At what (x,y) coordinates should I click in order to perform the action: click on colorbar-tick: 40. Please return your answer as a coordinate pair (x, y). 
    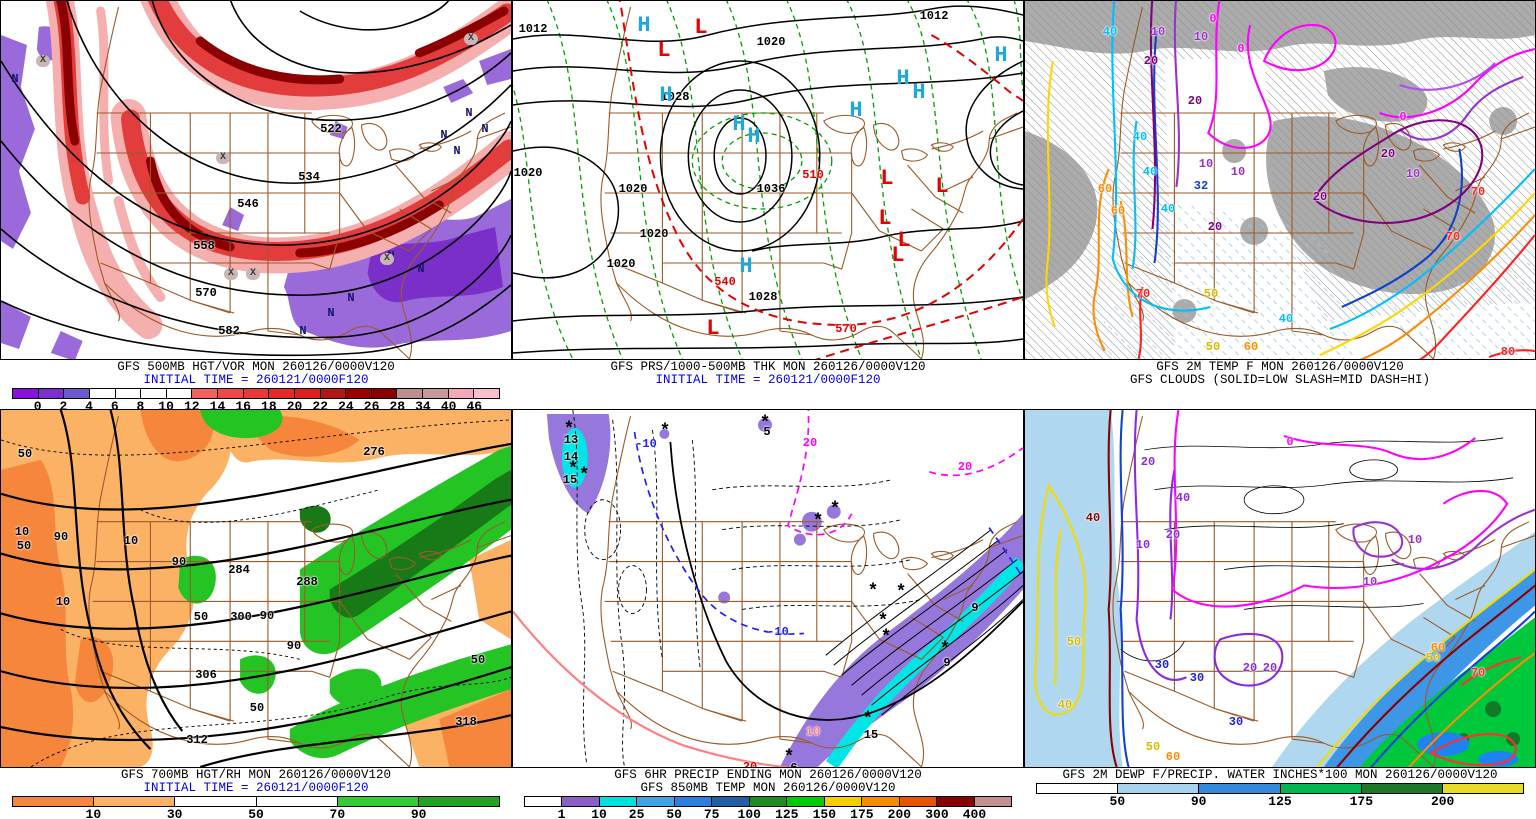
    Looking at the image, I should click on (448, 404).